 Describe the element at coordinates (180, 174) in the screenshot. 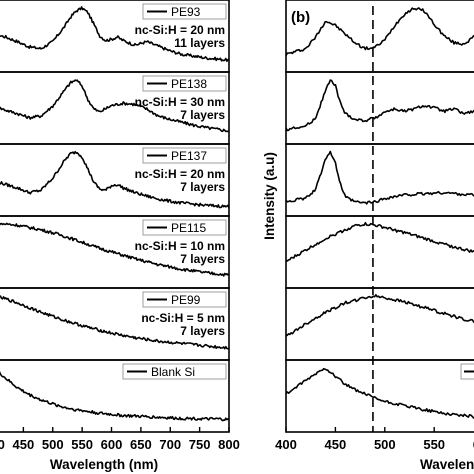

I see `annotation-a-3-1: nc-Si:H = 20 nm` at that location.